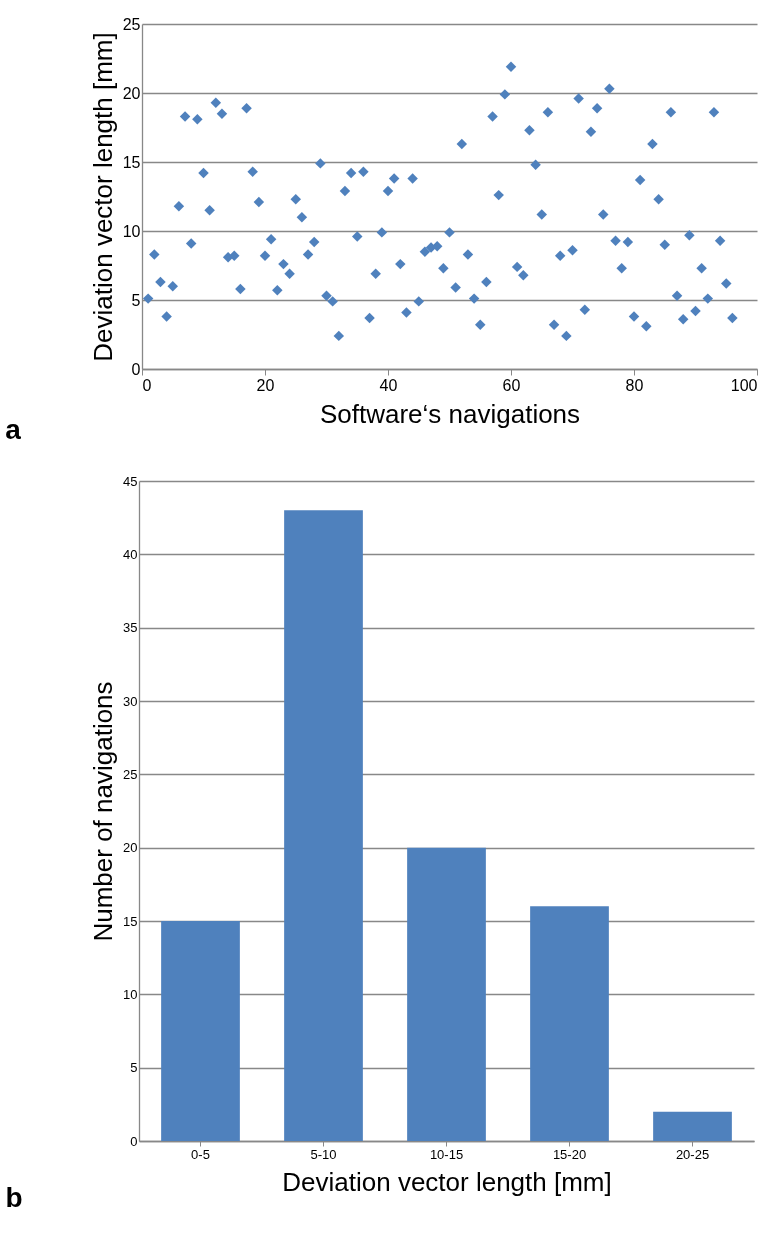 This screenshot has height=1253, width=767. Describe the element at coordinates (692, 1154) in the screenshot. I see `x-tick-label: 20-25` at that location.